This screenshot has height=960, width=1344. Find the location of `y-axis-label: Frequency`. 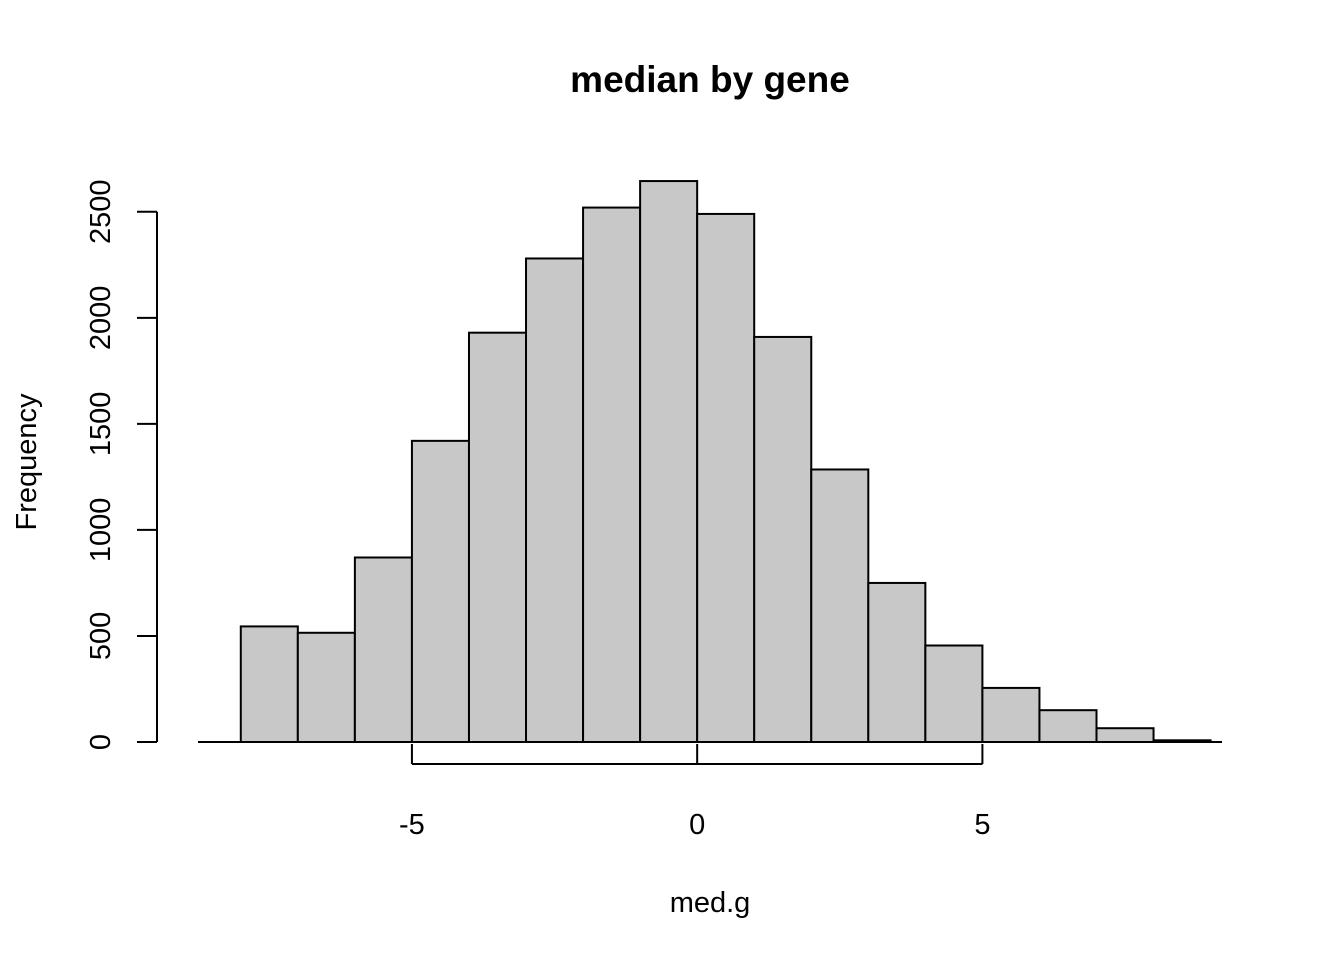

y-axis-label: Frequency is located at coordinates (27, 462).